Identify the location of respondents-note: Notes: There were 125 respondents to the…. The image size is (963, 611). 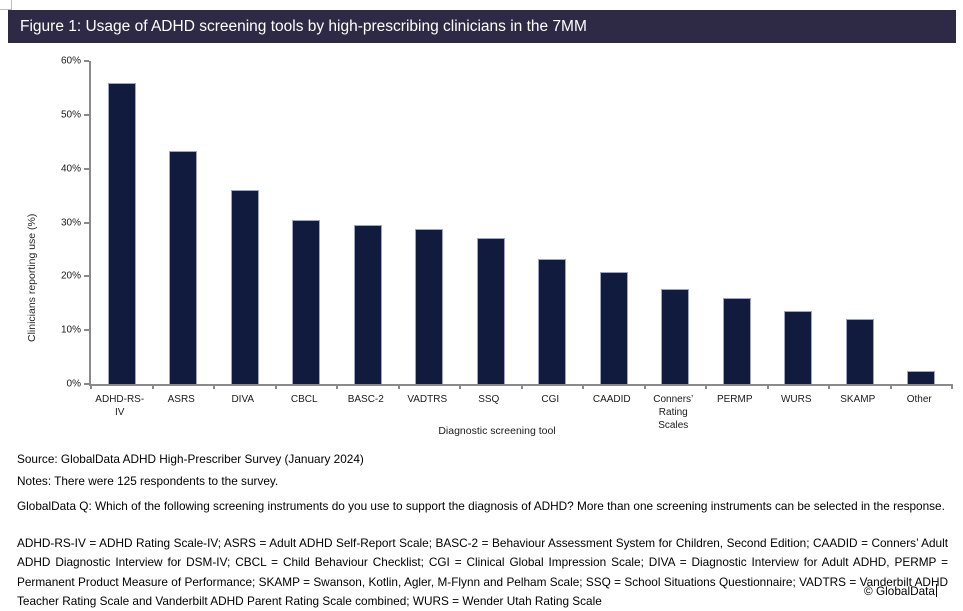
(148, 481).